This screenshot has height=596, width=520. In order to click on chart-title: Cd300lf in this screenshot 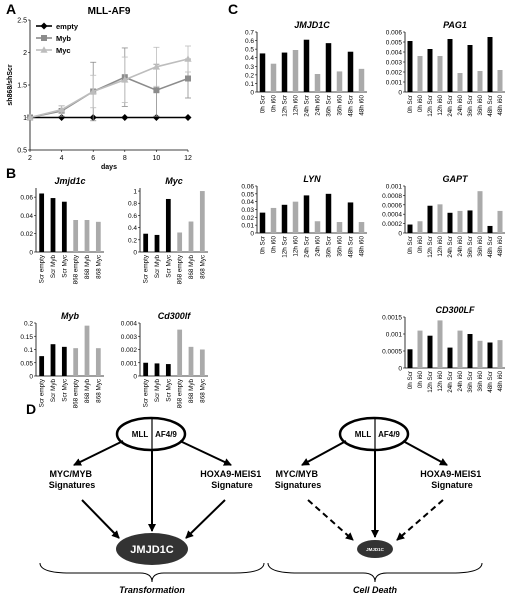, I will do `click(175, 316)`.